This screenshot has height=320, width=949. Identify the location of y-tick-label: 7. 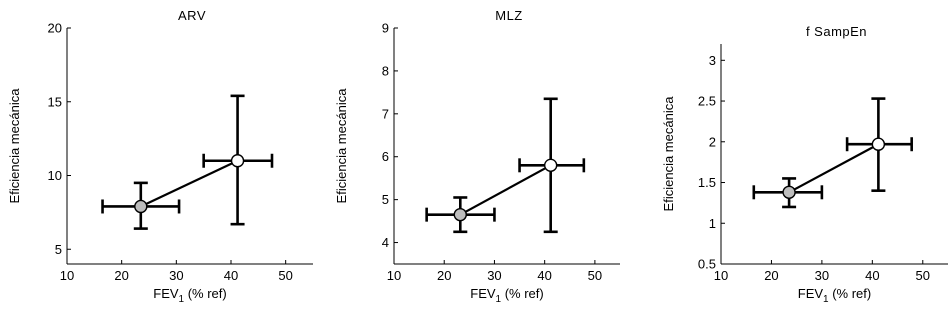
(385, 113).